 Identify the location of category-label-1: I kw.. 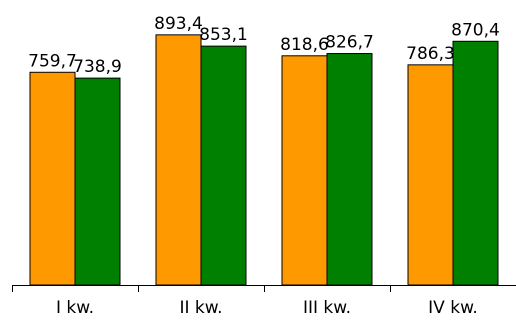
(75, 308).